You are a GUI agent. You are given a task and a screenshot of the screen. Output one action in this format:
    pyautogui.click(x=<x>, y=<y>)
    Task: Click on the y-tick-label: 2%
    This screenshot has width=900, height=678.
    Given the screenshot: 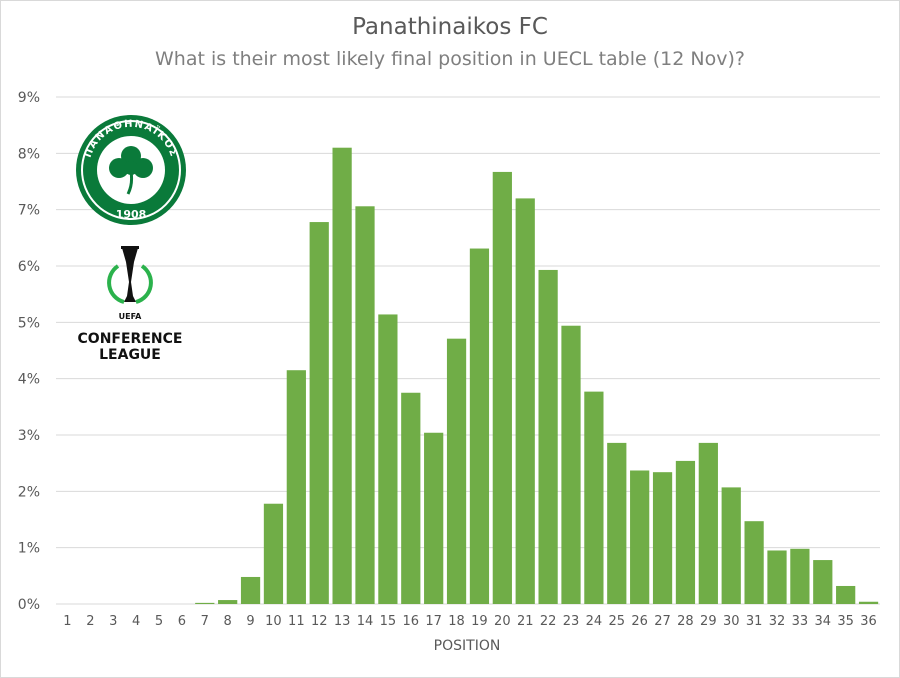 What is the action you would take?
    pyautogui.click(x=29, y=492)
    